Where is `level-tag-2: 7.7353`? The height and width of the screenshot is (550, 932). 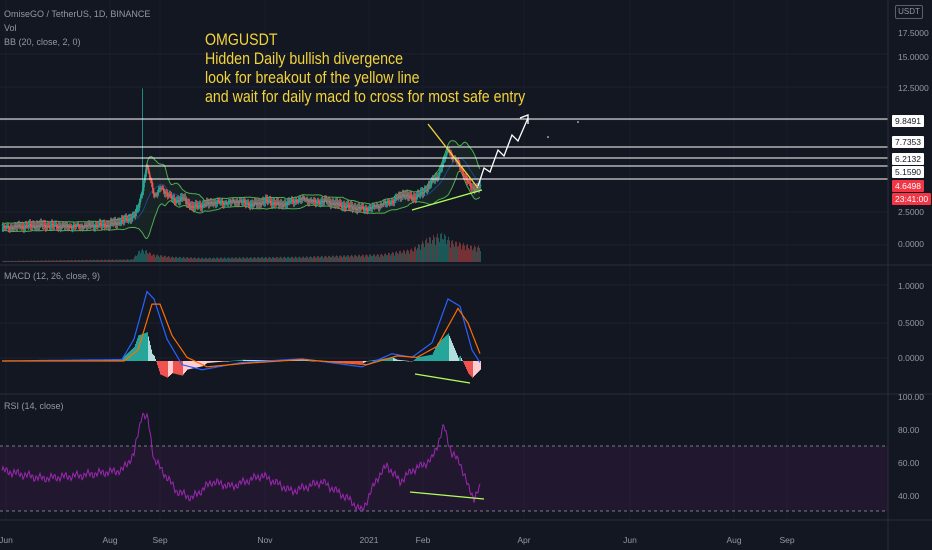 level-tag-2: 7.7353 is located at coordinates (908, 142).